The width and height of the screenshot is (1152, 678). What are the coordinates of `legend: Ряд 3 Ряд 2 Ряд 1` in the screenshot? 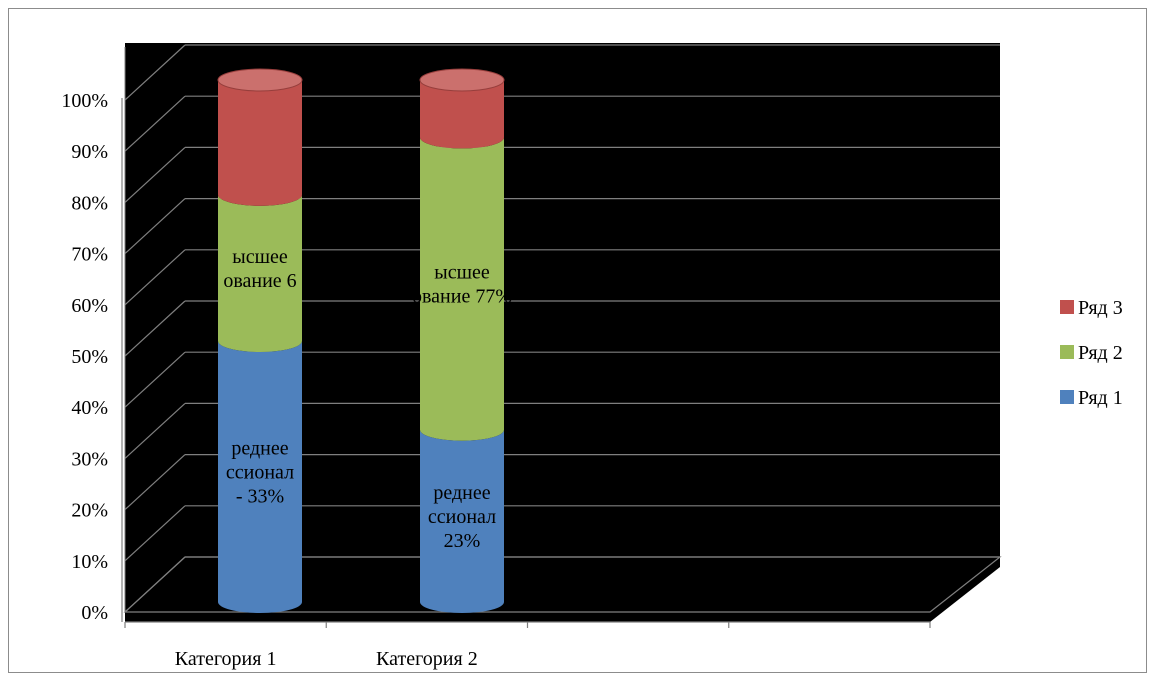 It's located at (1091, 353).